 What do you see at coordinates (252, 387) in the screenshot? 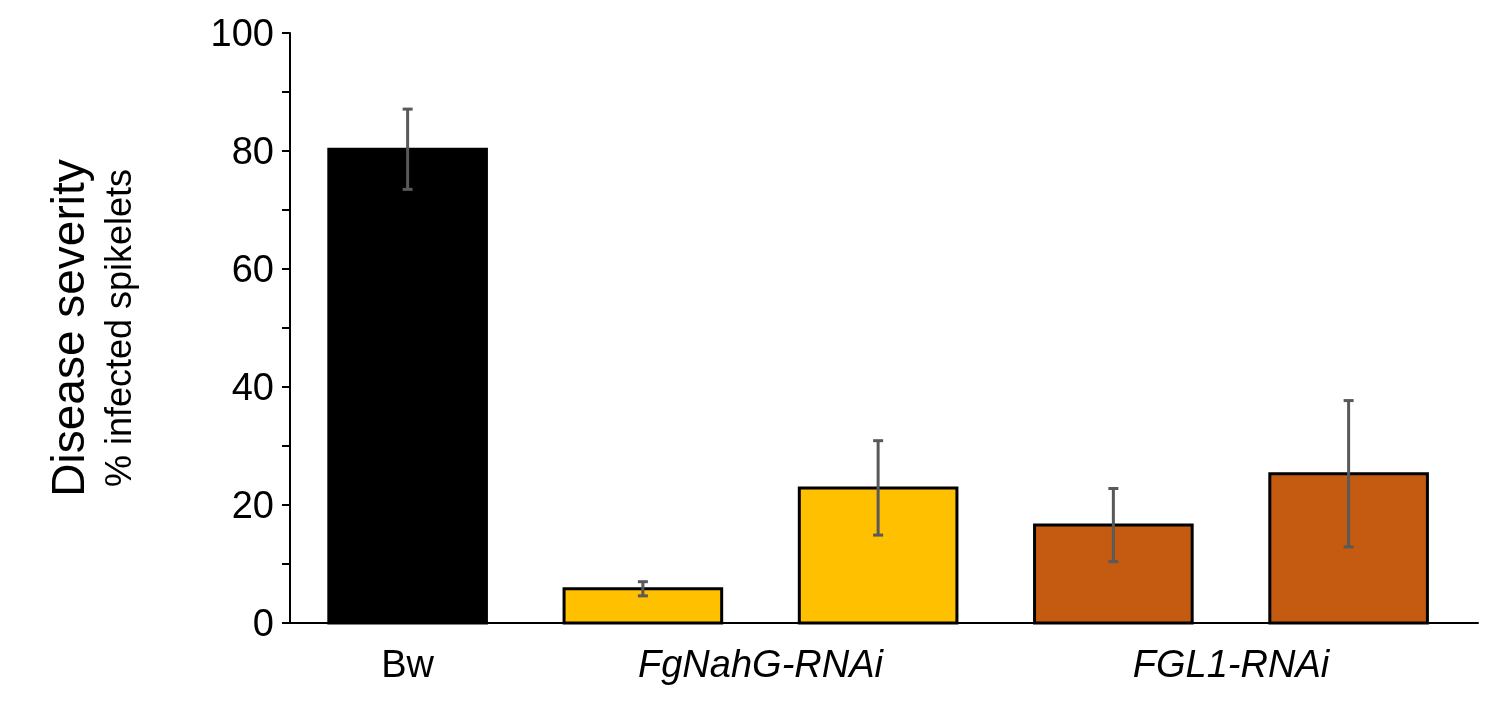
I see `y-tick-label: 40` at bounding box center [252, 387].